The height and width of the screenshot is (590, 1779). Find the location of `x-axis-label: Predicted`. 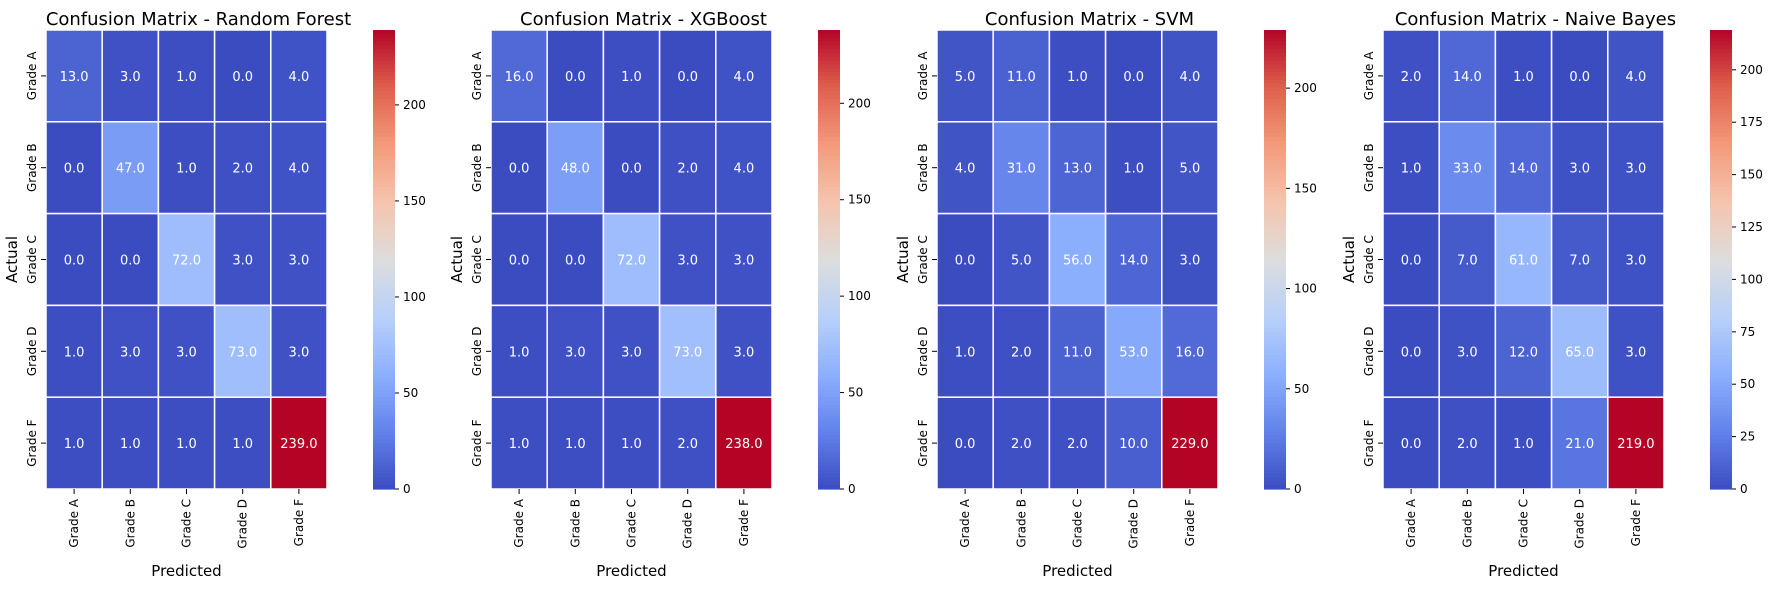

x-axis-label: Predicted is located at coordinates (1523, 571).